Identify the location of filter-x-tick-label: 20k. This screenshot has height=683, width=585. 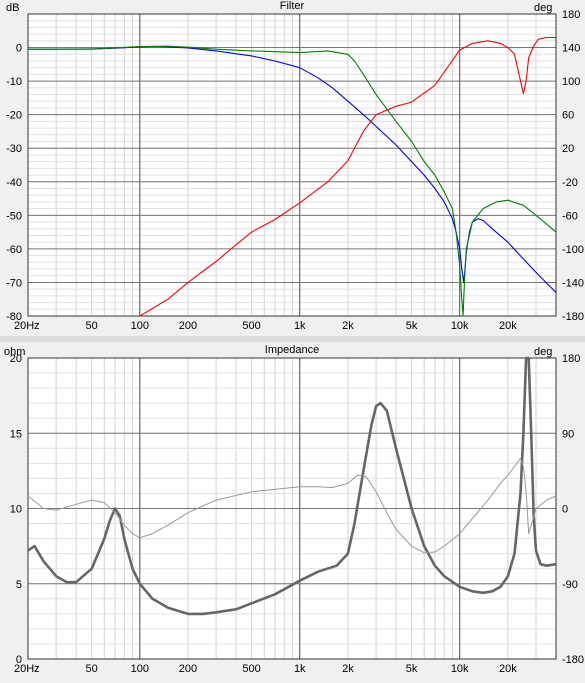
(508, 326).